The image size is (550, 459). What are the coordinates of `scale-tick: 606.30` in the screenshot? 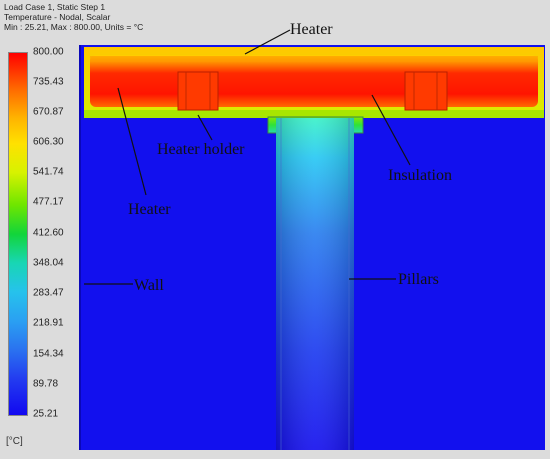 It's located at (48, 142).